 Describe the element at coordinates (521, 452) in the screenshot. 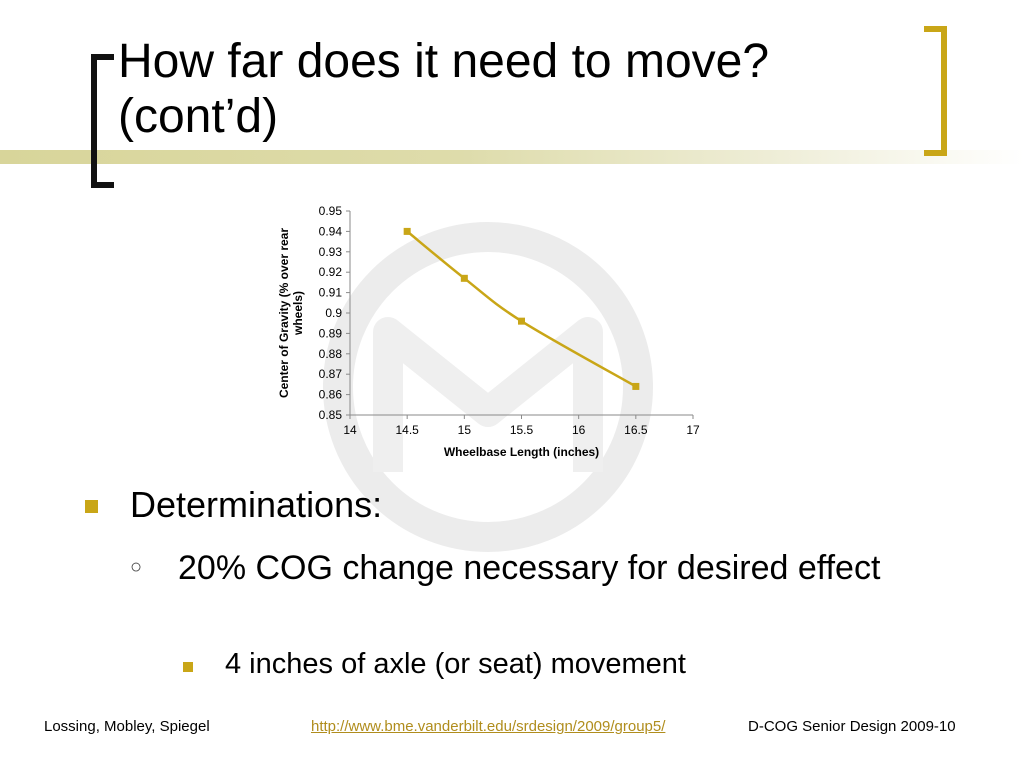

I see `x-axis-title: Wheelbase Length (inches)` at that location.